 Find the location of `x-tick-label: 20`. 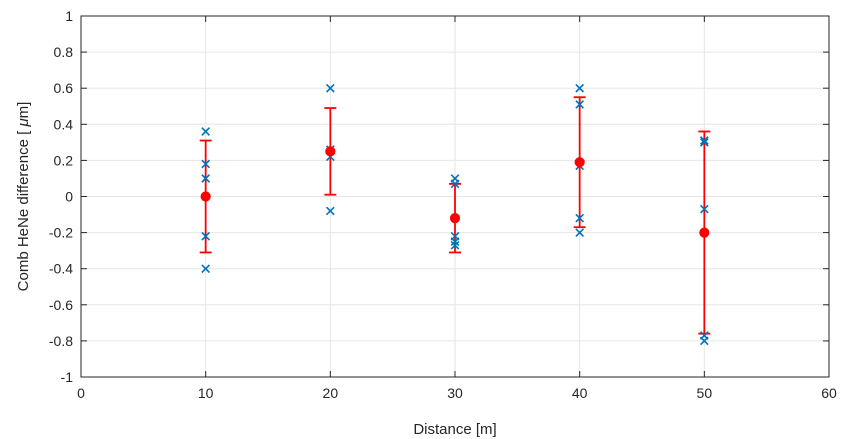

x-tick-label: 20 is located at coordinates (331, 393).